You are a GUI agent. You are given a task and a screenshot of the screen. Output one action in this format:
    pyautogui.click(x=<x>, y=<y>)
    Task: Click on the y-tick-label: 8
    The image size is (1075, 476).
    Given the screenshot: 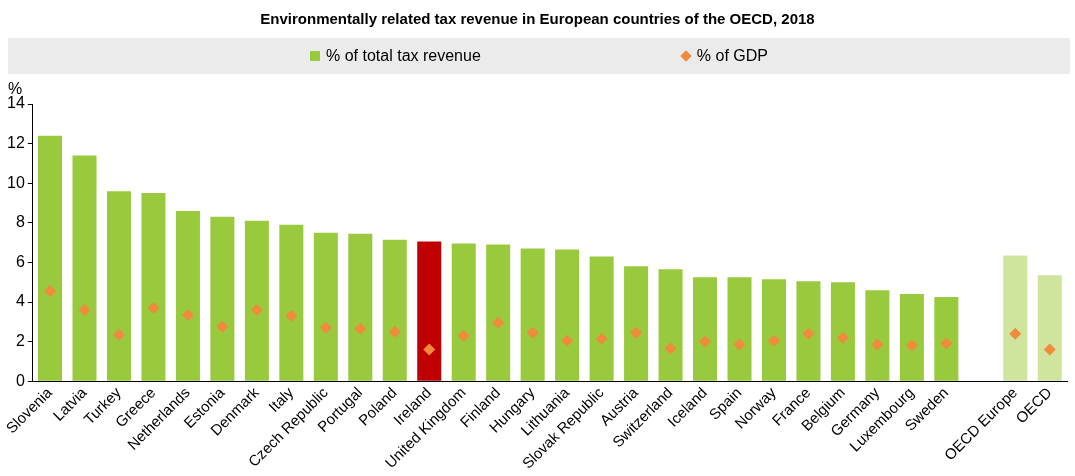 What is the action you would take?
    pyautogui.click(x=20, y=222)
    